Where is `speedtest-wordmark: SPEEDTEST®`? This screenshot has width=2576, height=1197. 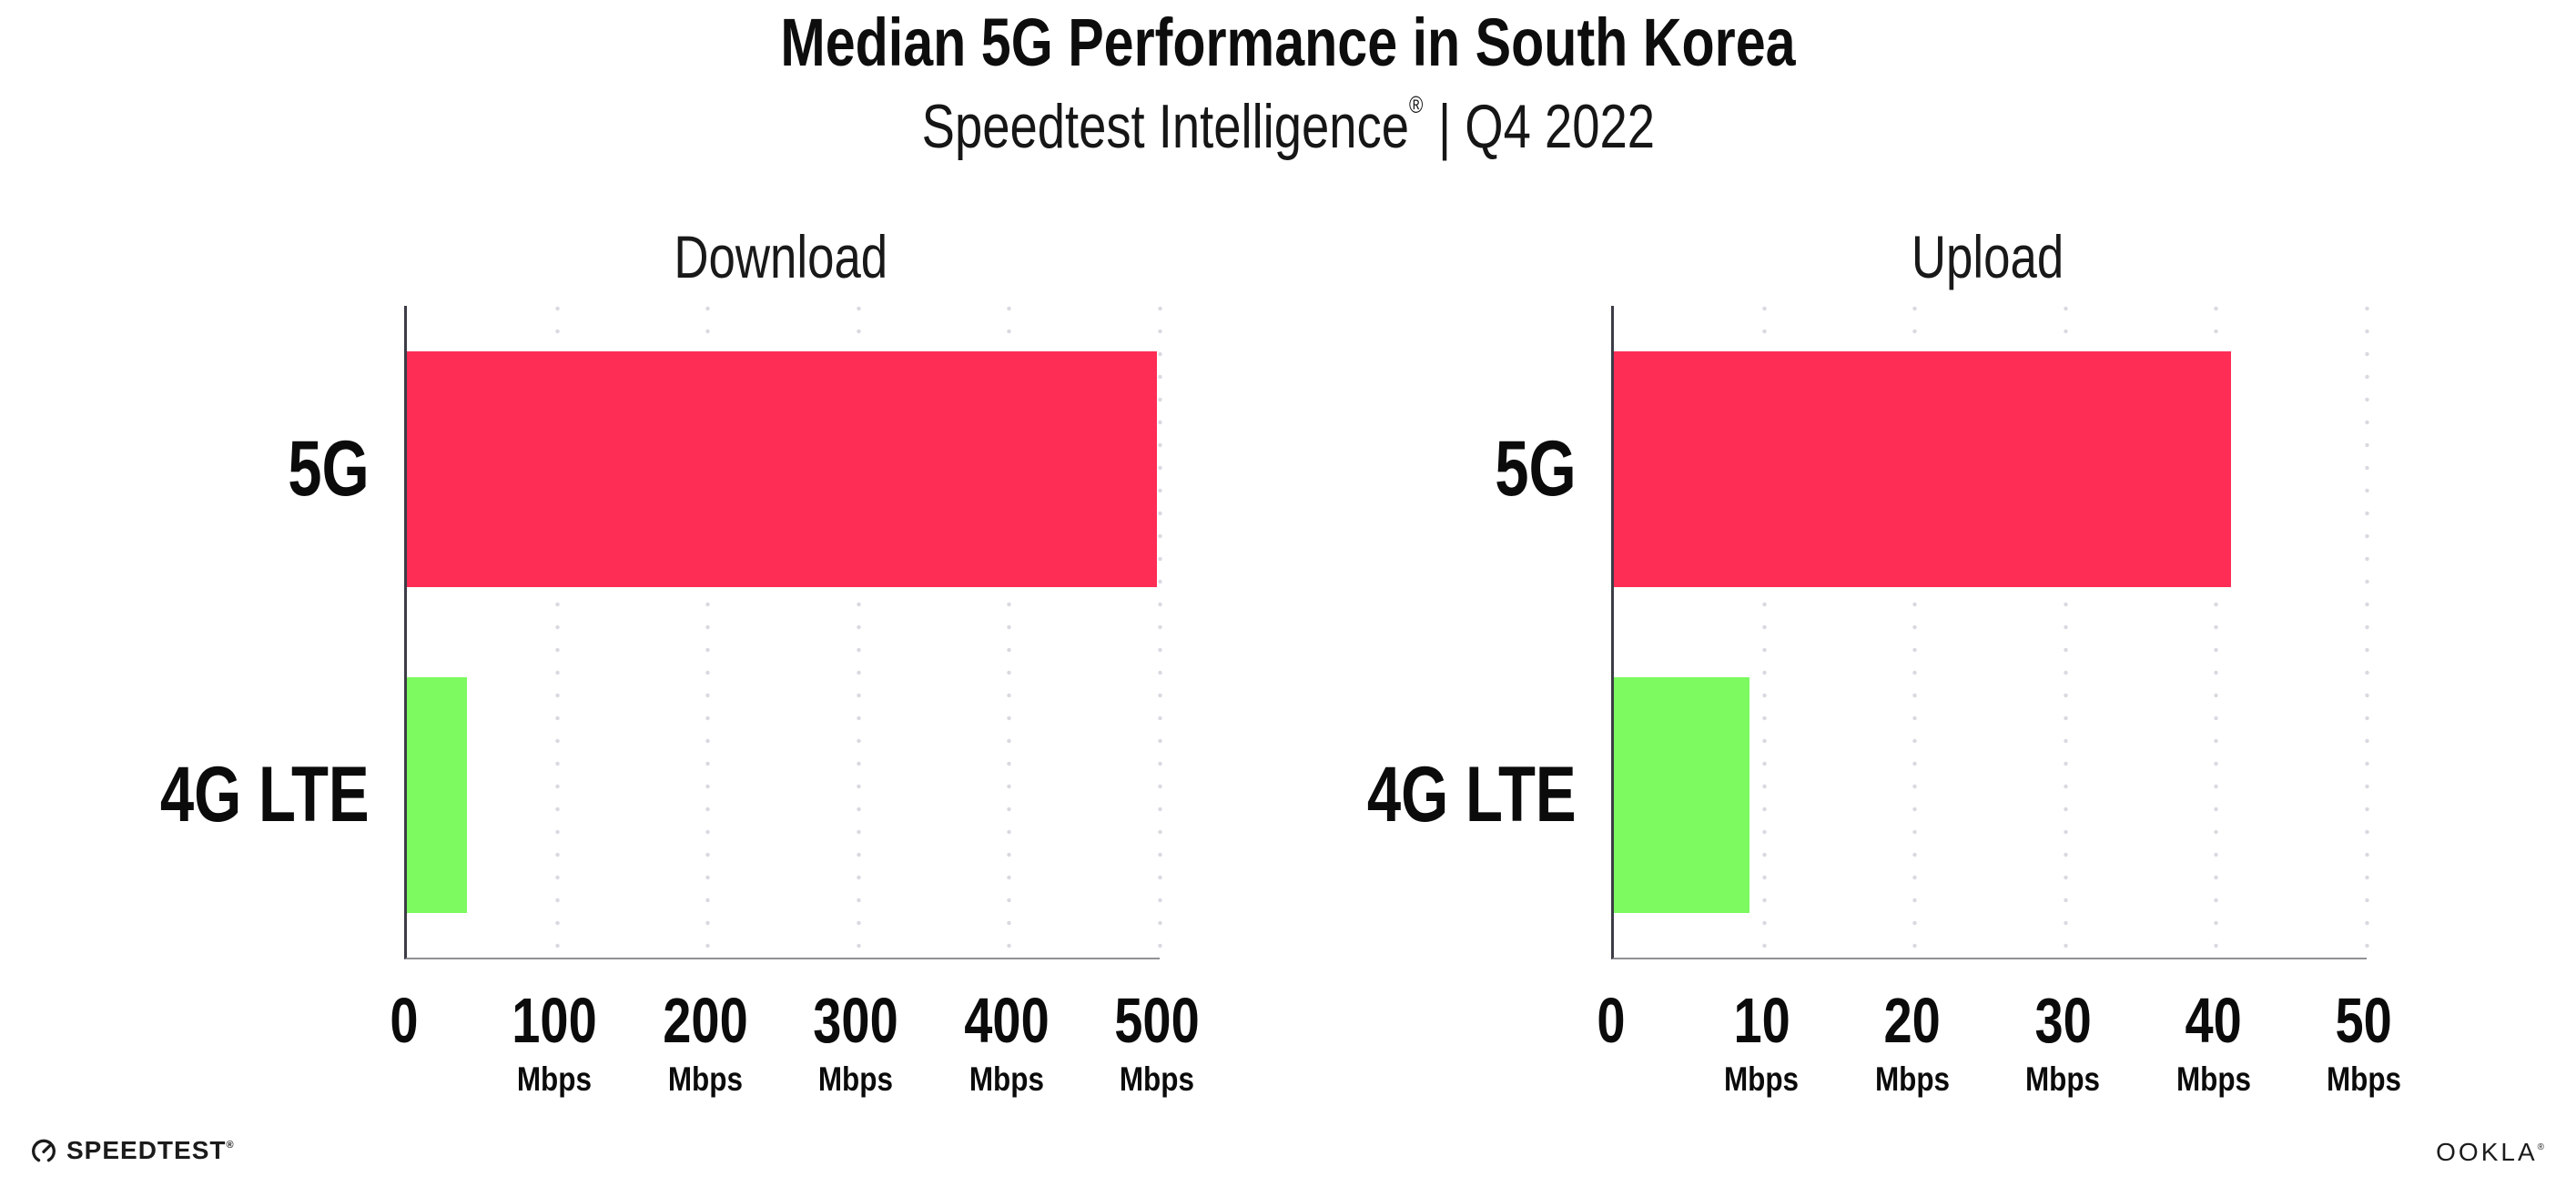 speedtest-wordmark: SPEEDTEST® is located at coordinates (150, 1150).